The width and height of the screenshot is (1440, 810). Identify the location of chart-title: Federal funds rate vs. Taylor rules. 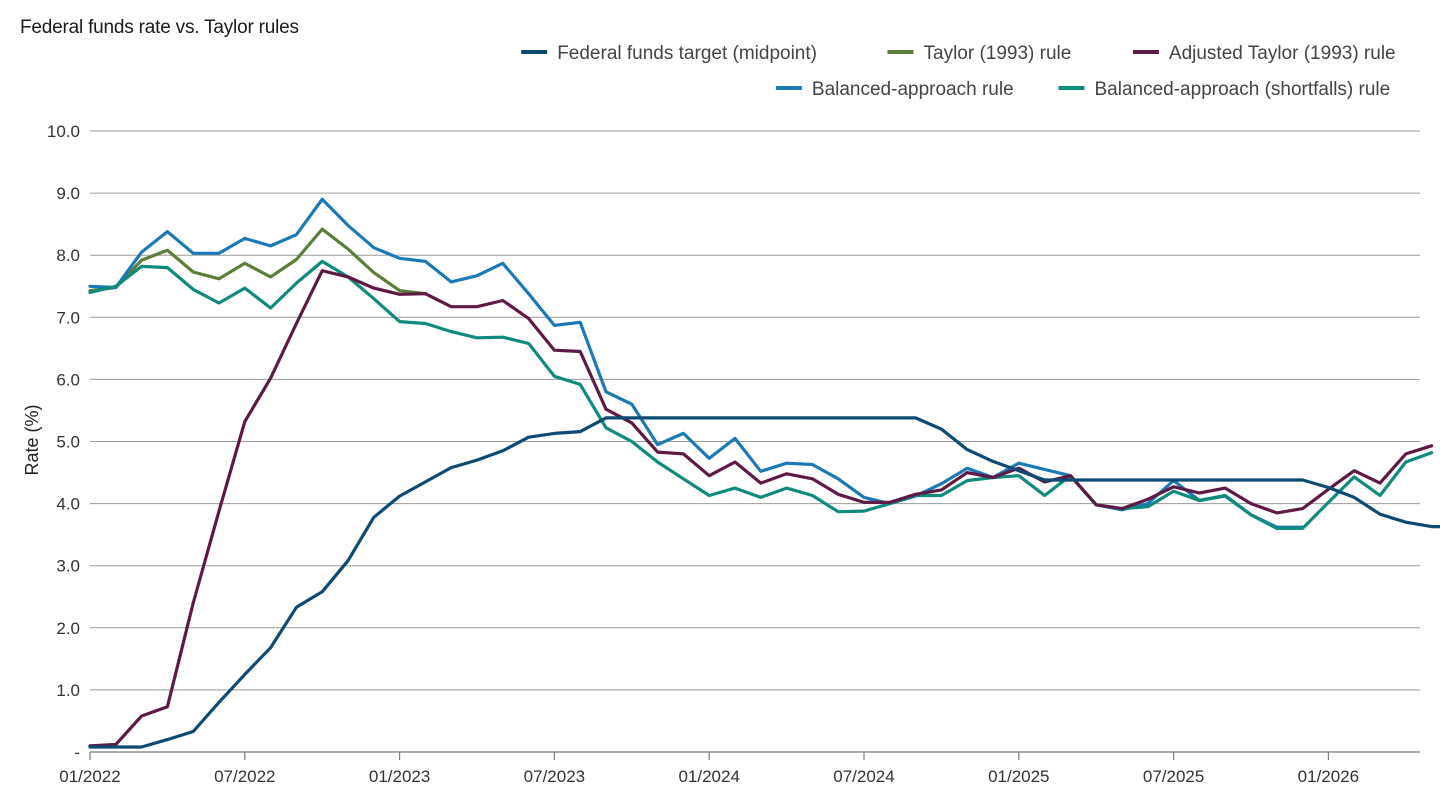
(159, 27).